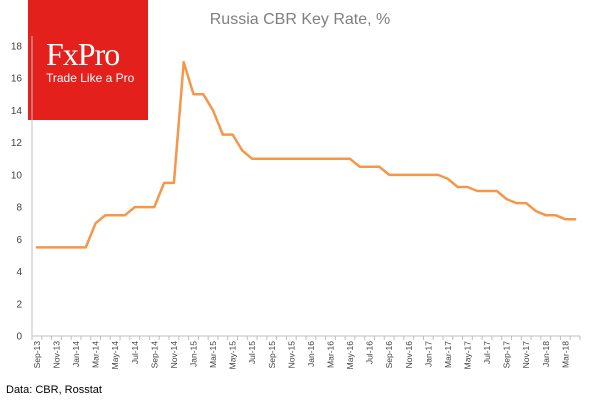  What do you see at coordinates (467, 355) in the screenshot?
I see `x-tick-label: May-17` at bounding box center [467, 355].